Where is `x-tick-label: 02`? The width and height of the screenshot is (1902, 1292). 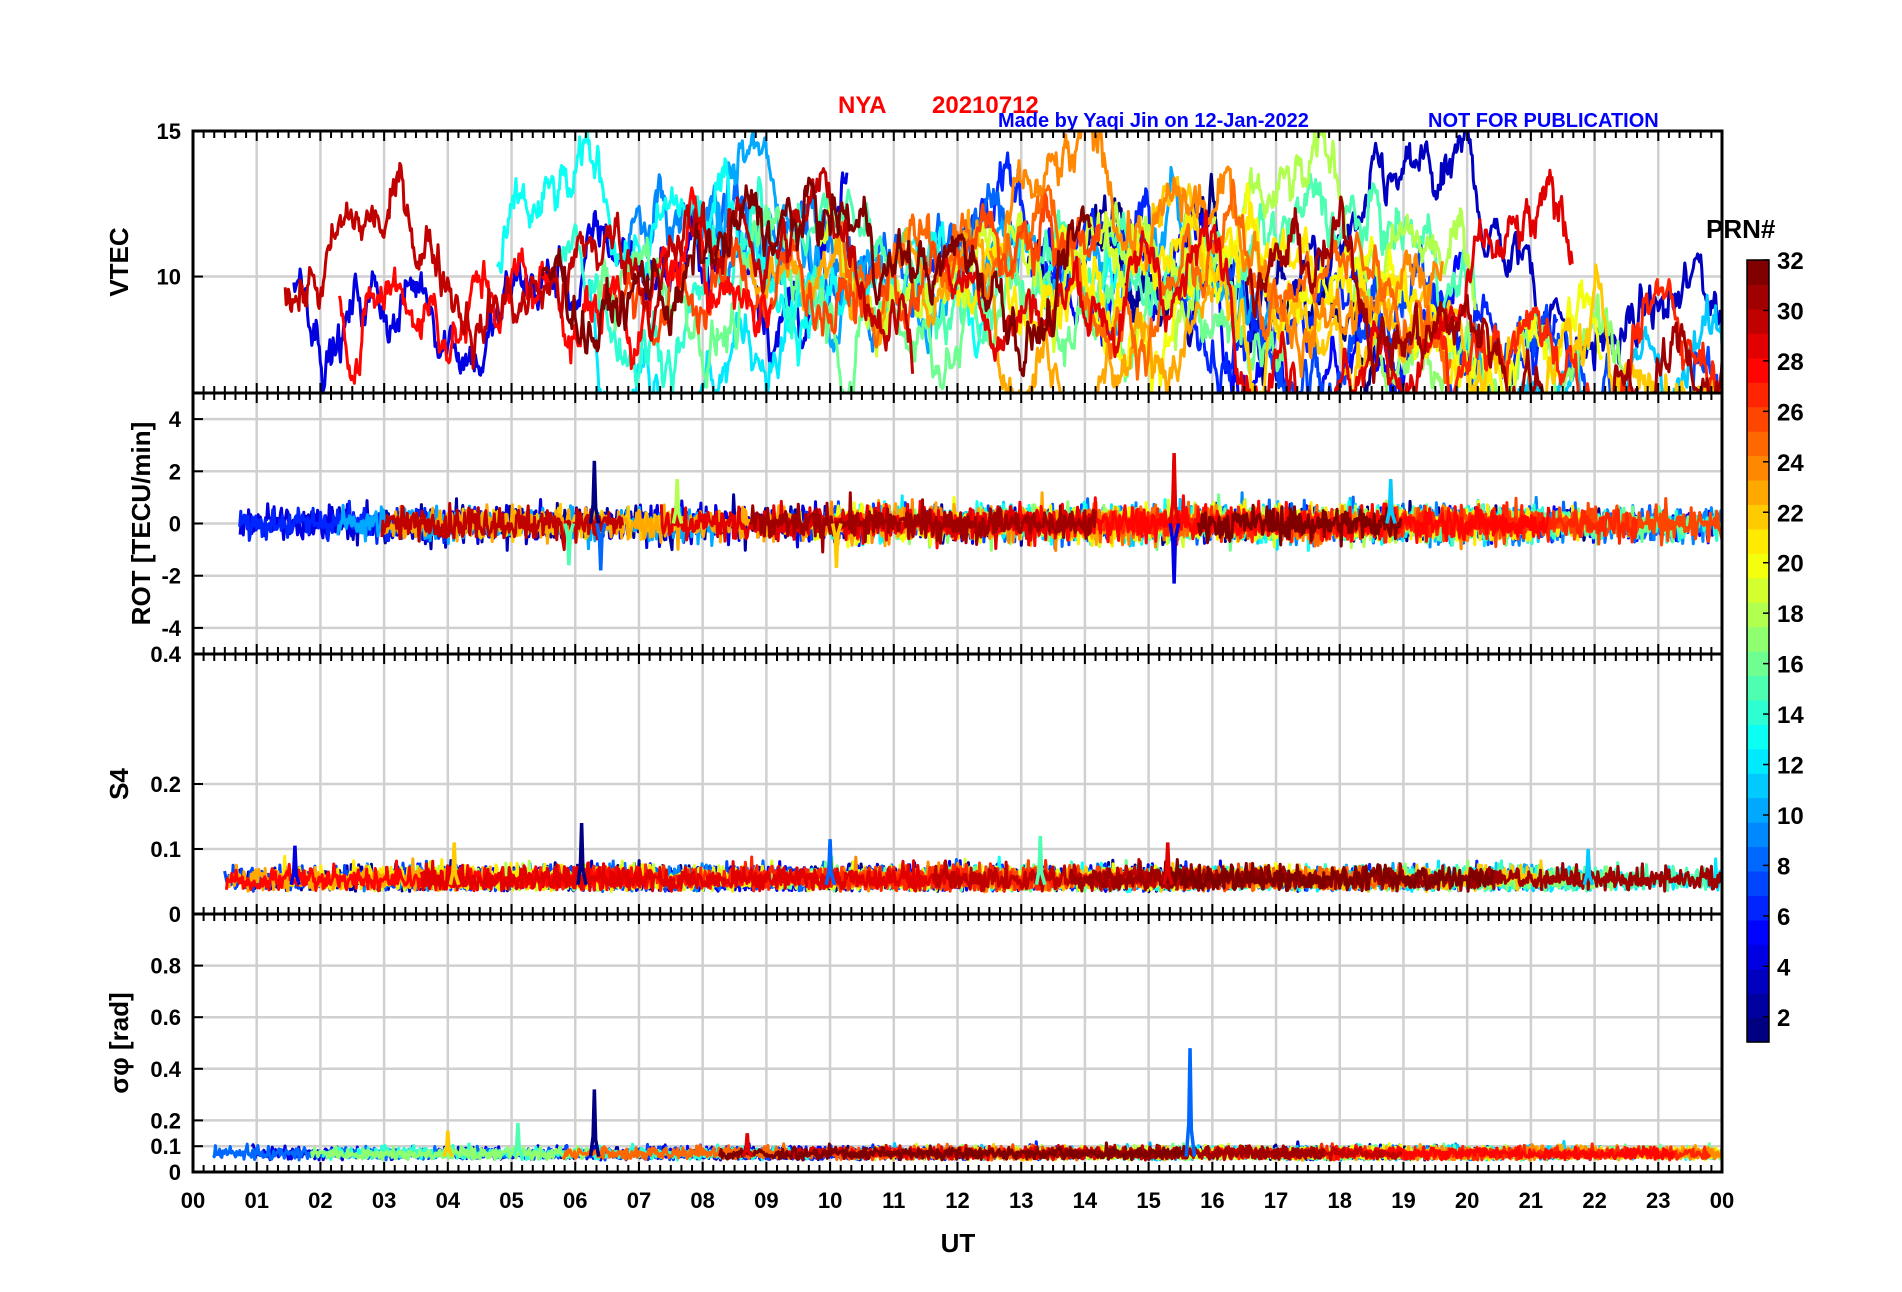 x-tick-label: 02 is located at coordinates (320, 1200).